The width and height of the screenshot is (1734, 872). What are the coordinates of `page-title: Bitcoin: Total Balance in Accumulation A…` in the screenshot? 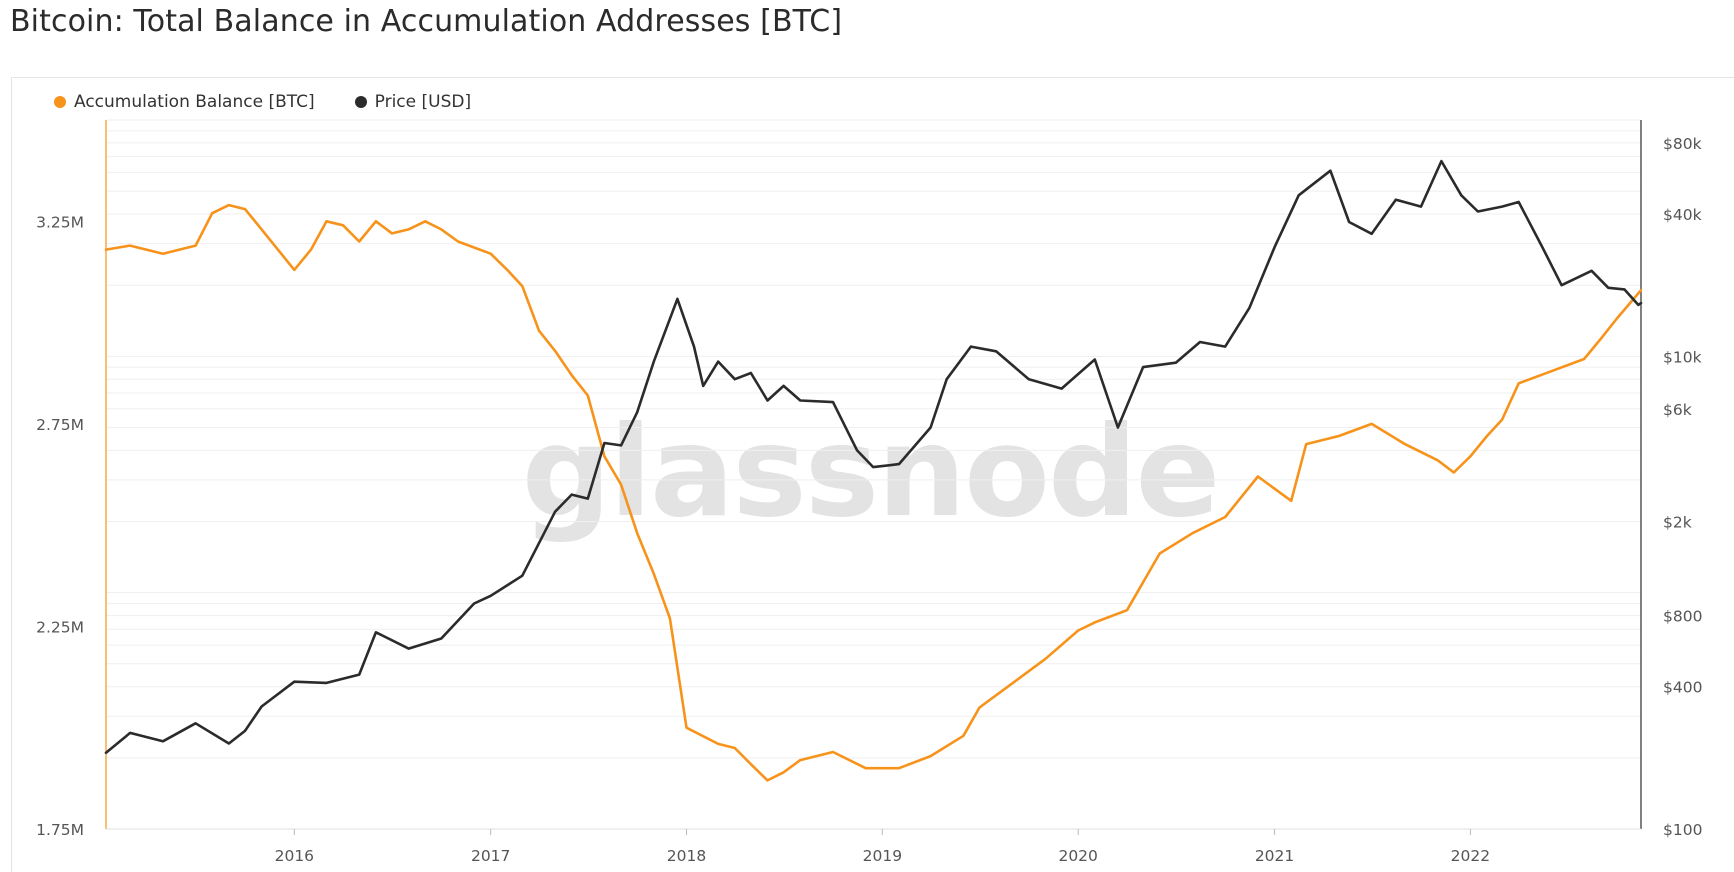 It's located at (426, 21).